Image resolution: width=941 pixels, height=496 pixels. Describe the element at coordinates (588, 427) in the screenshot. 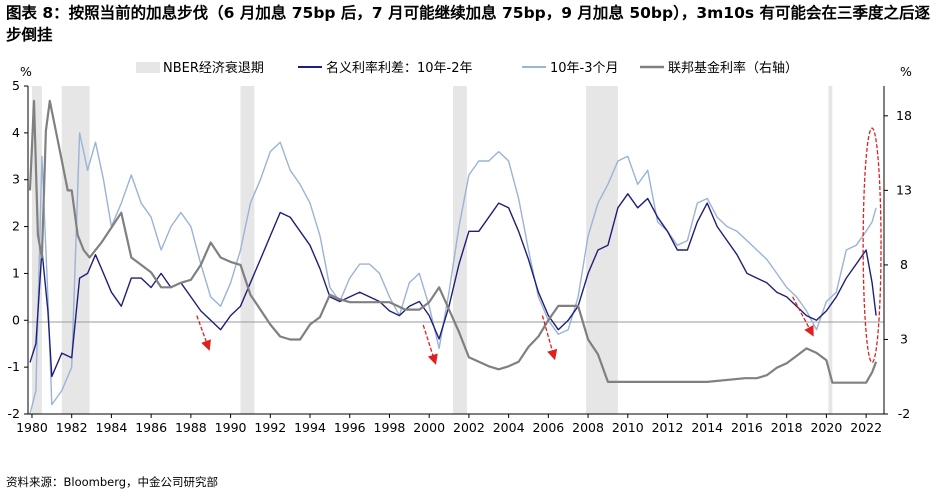

I see `x-tick-label-14: 2008` at that location.